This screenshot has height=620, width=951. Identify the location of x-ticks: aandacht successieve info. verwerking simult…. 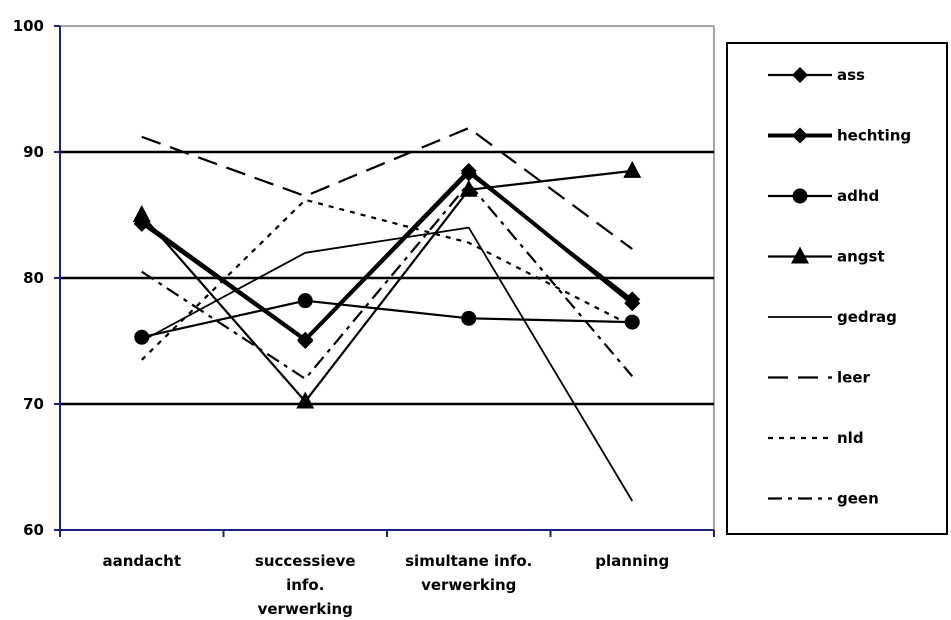
(387, 574).